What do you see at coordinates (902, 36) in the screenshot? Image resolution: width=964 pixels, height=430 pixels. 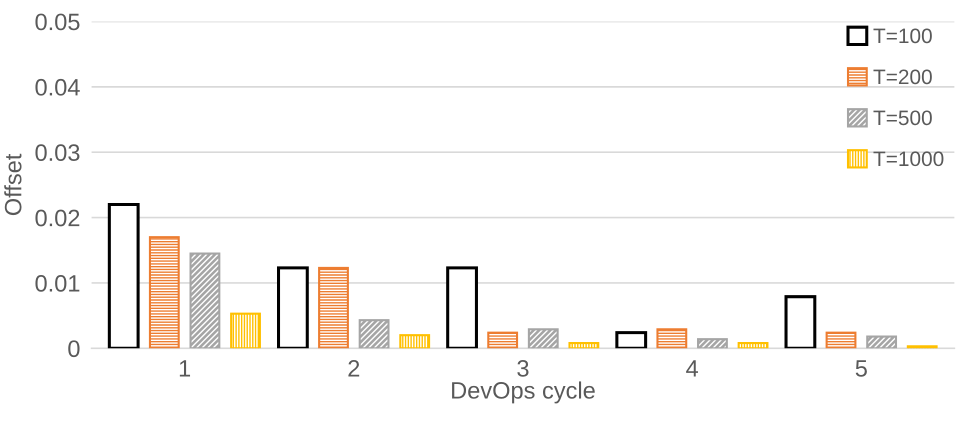 I see `legend-label: T=100` at bounding box center [902, 36].